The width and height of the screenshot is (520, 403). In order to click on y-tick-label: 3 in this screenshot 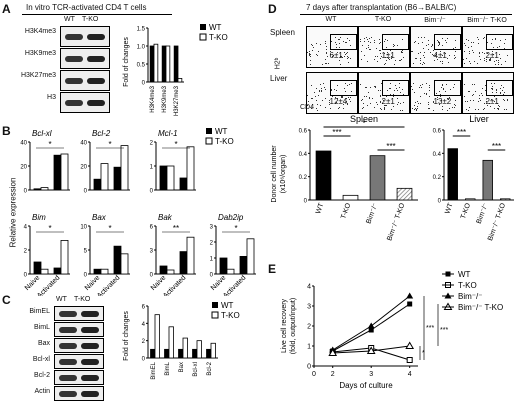, I will do `click(152, 252)`.